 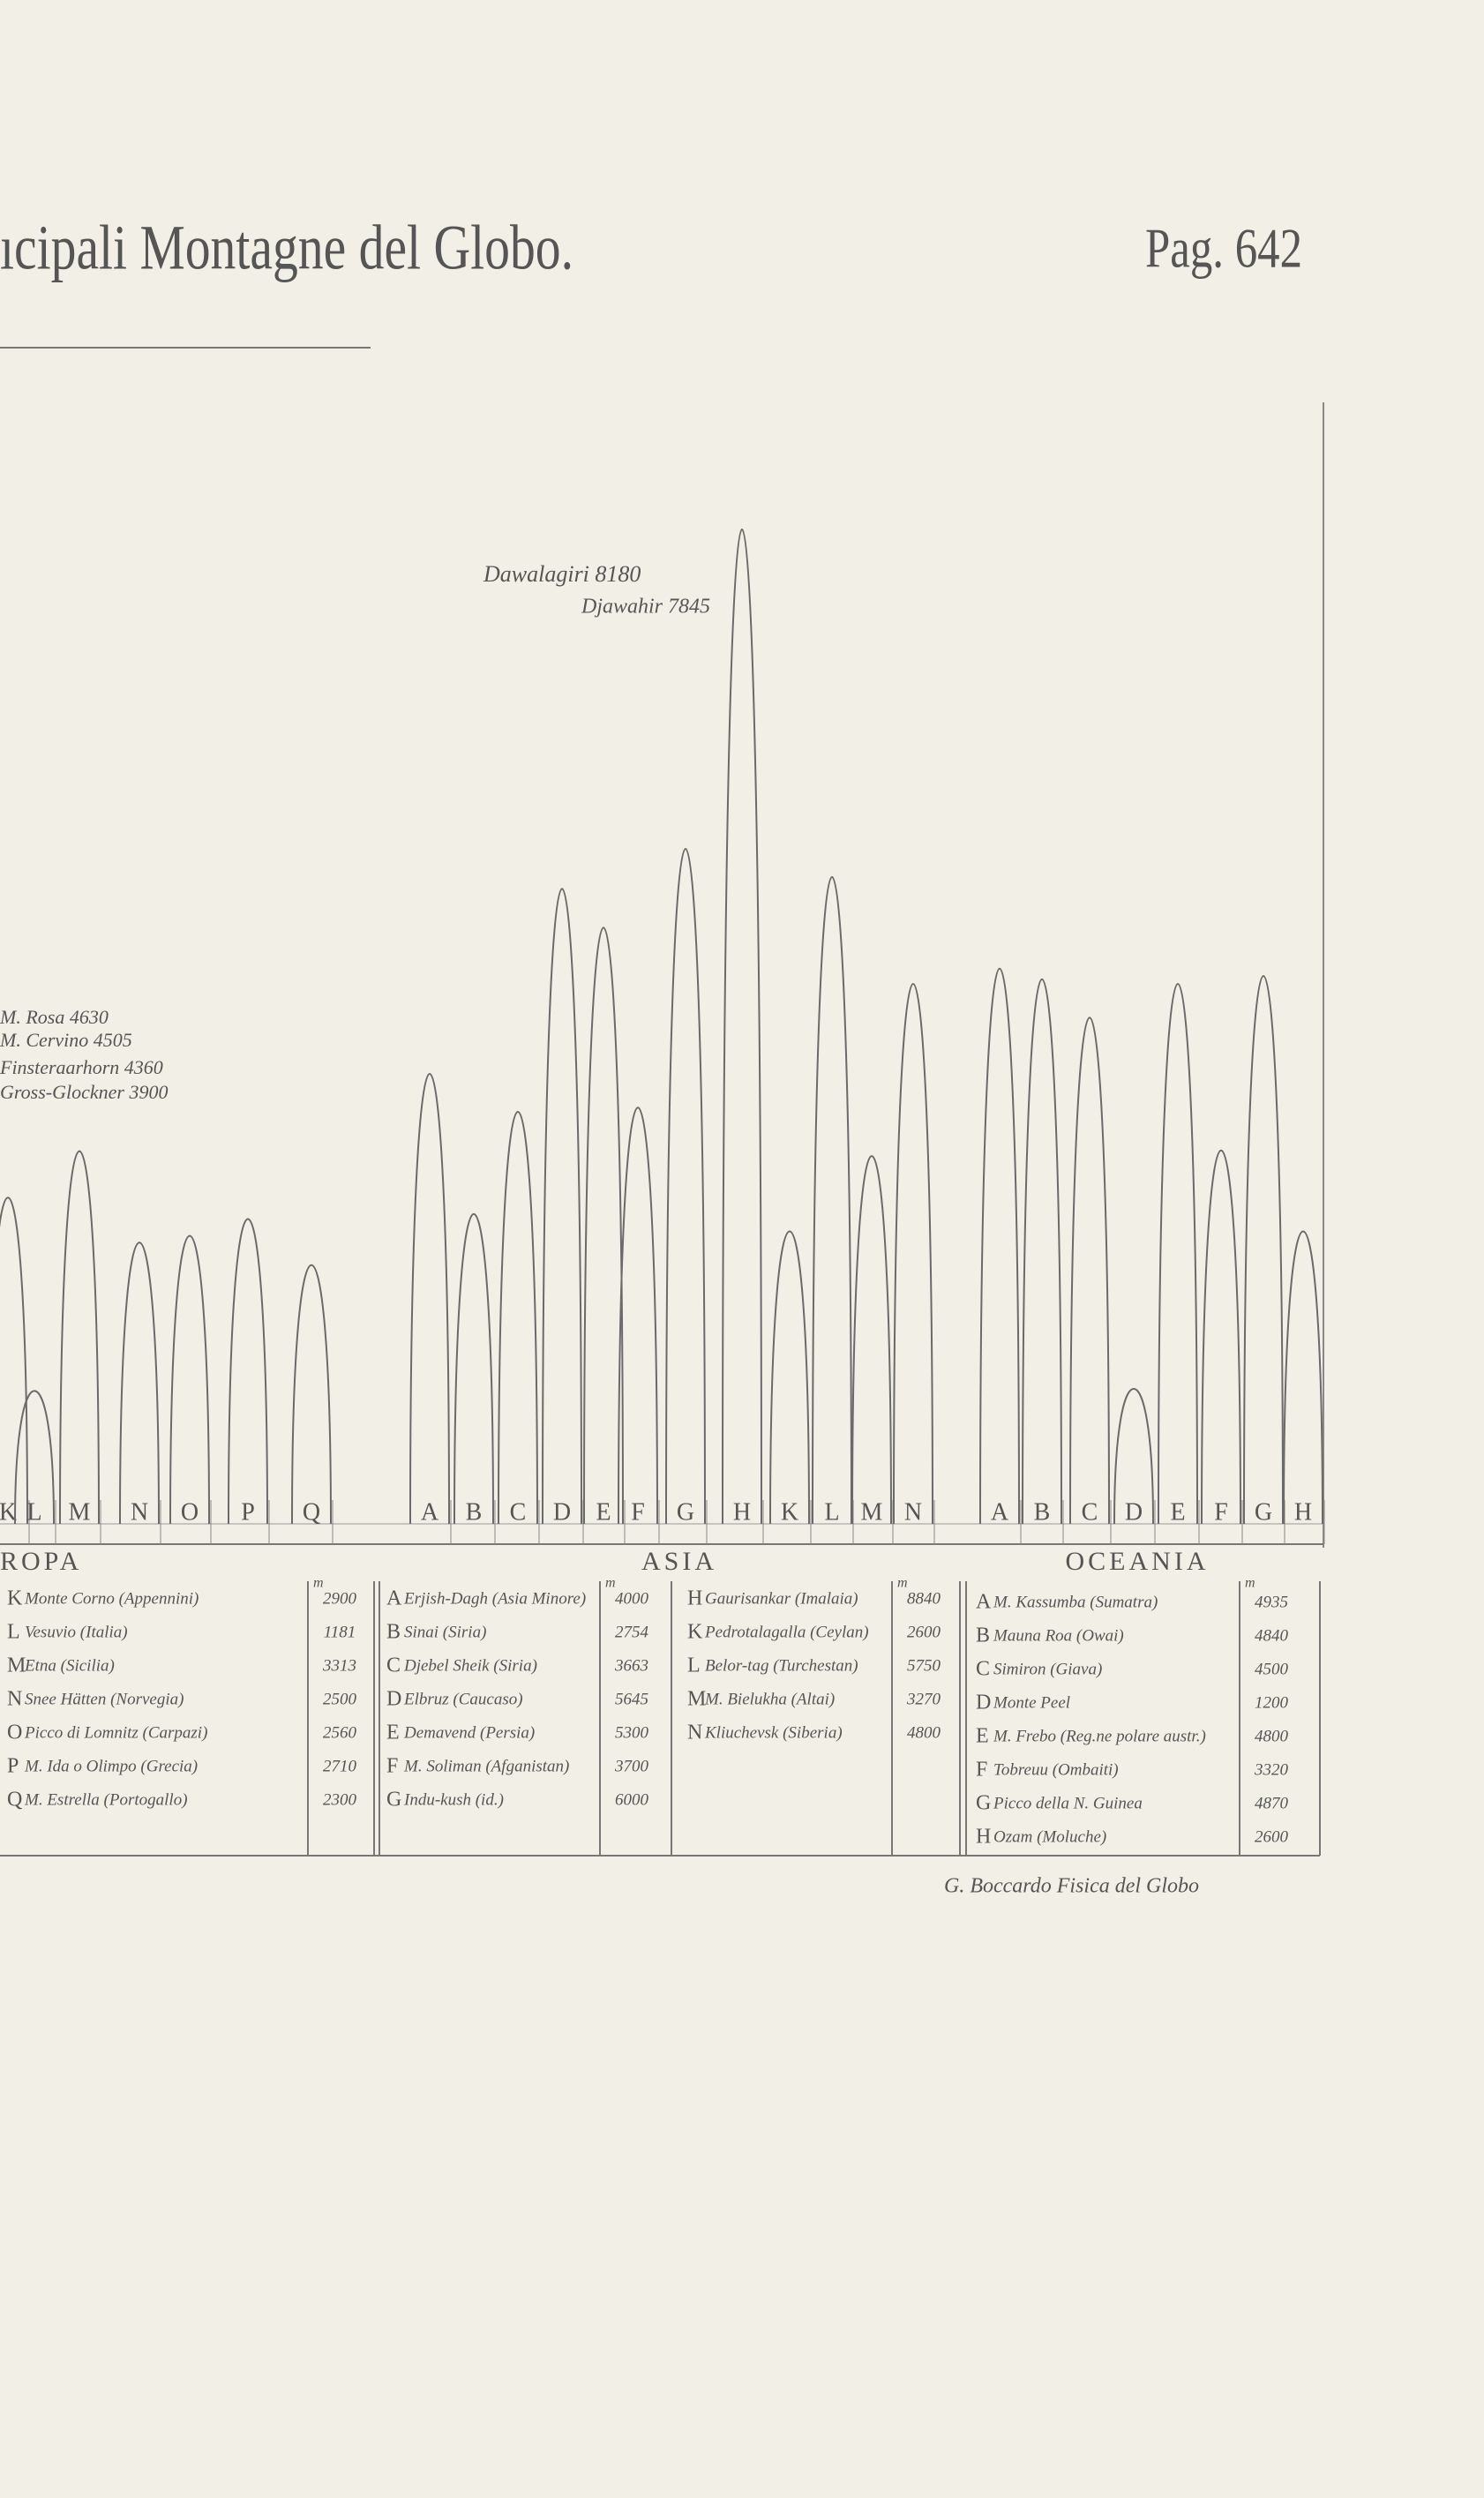 I want to click on row-name: Monte Corno (Appennini), so click(x=111, y=1598).